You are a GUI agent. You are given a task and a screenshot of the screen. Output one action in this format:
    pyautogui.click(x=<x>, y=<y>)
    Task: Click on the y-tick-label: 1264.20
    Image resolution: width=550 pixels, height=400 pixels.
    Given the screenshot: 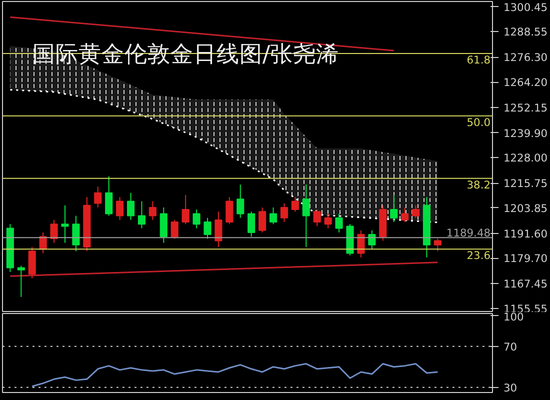 What is the action you would take?
    pyautogui.click(x=526, y=83)
    